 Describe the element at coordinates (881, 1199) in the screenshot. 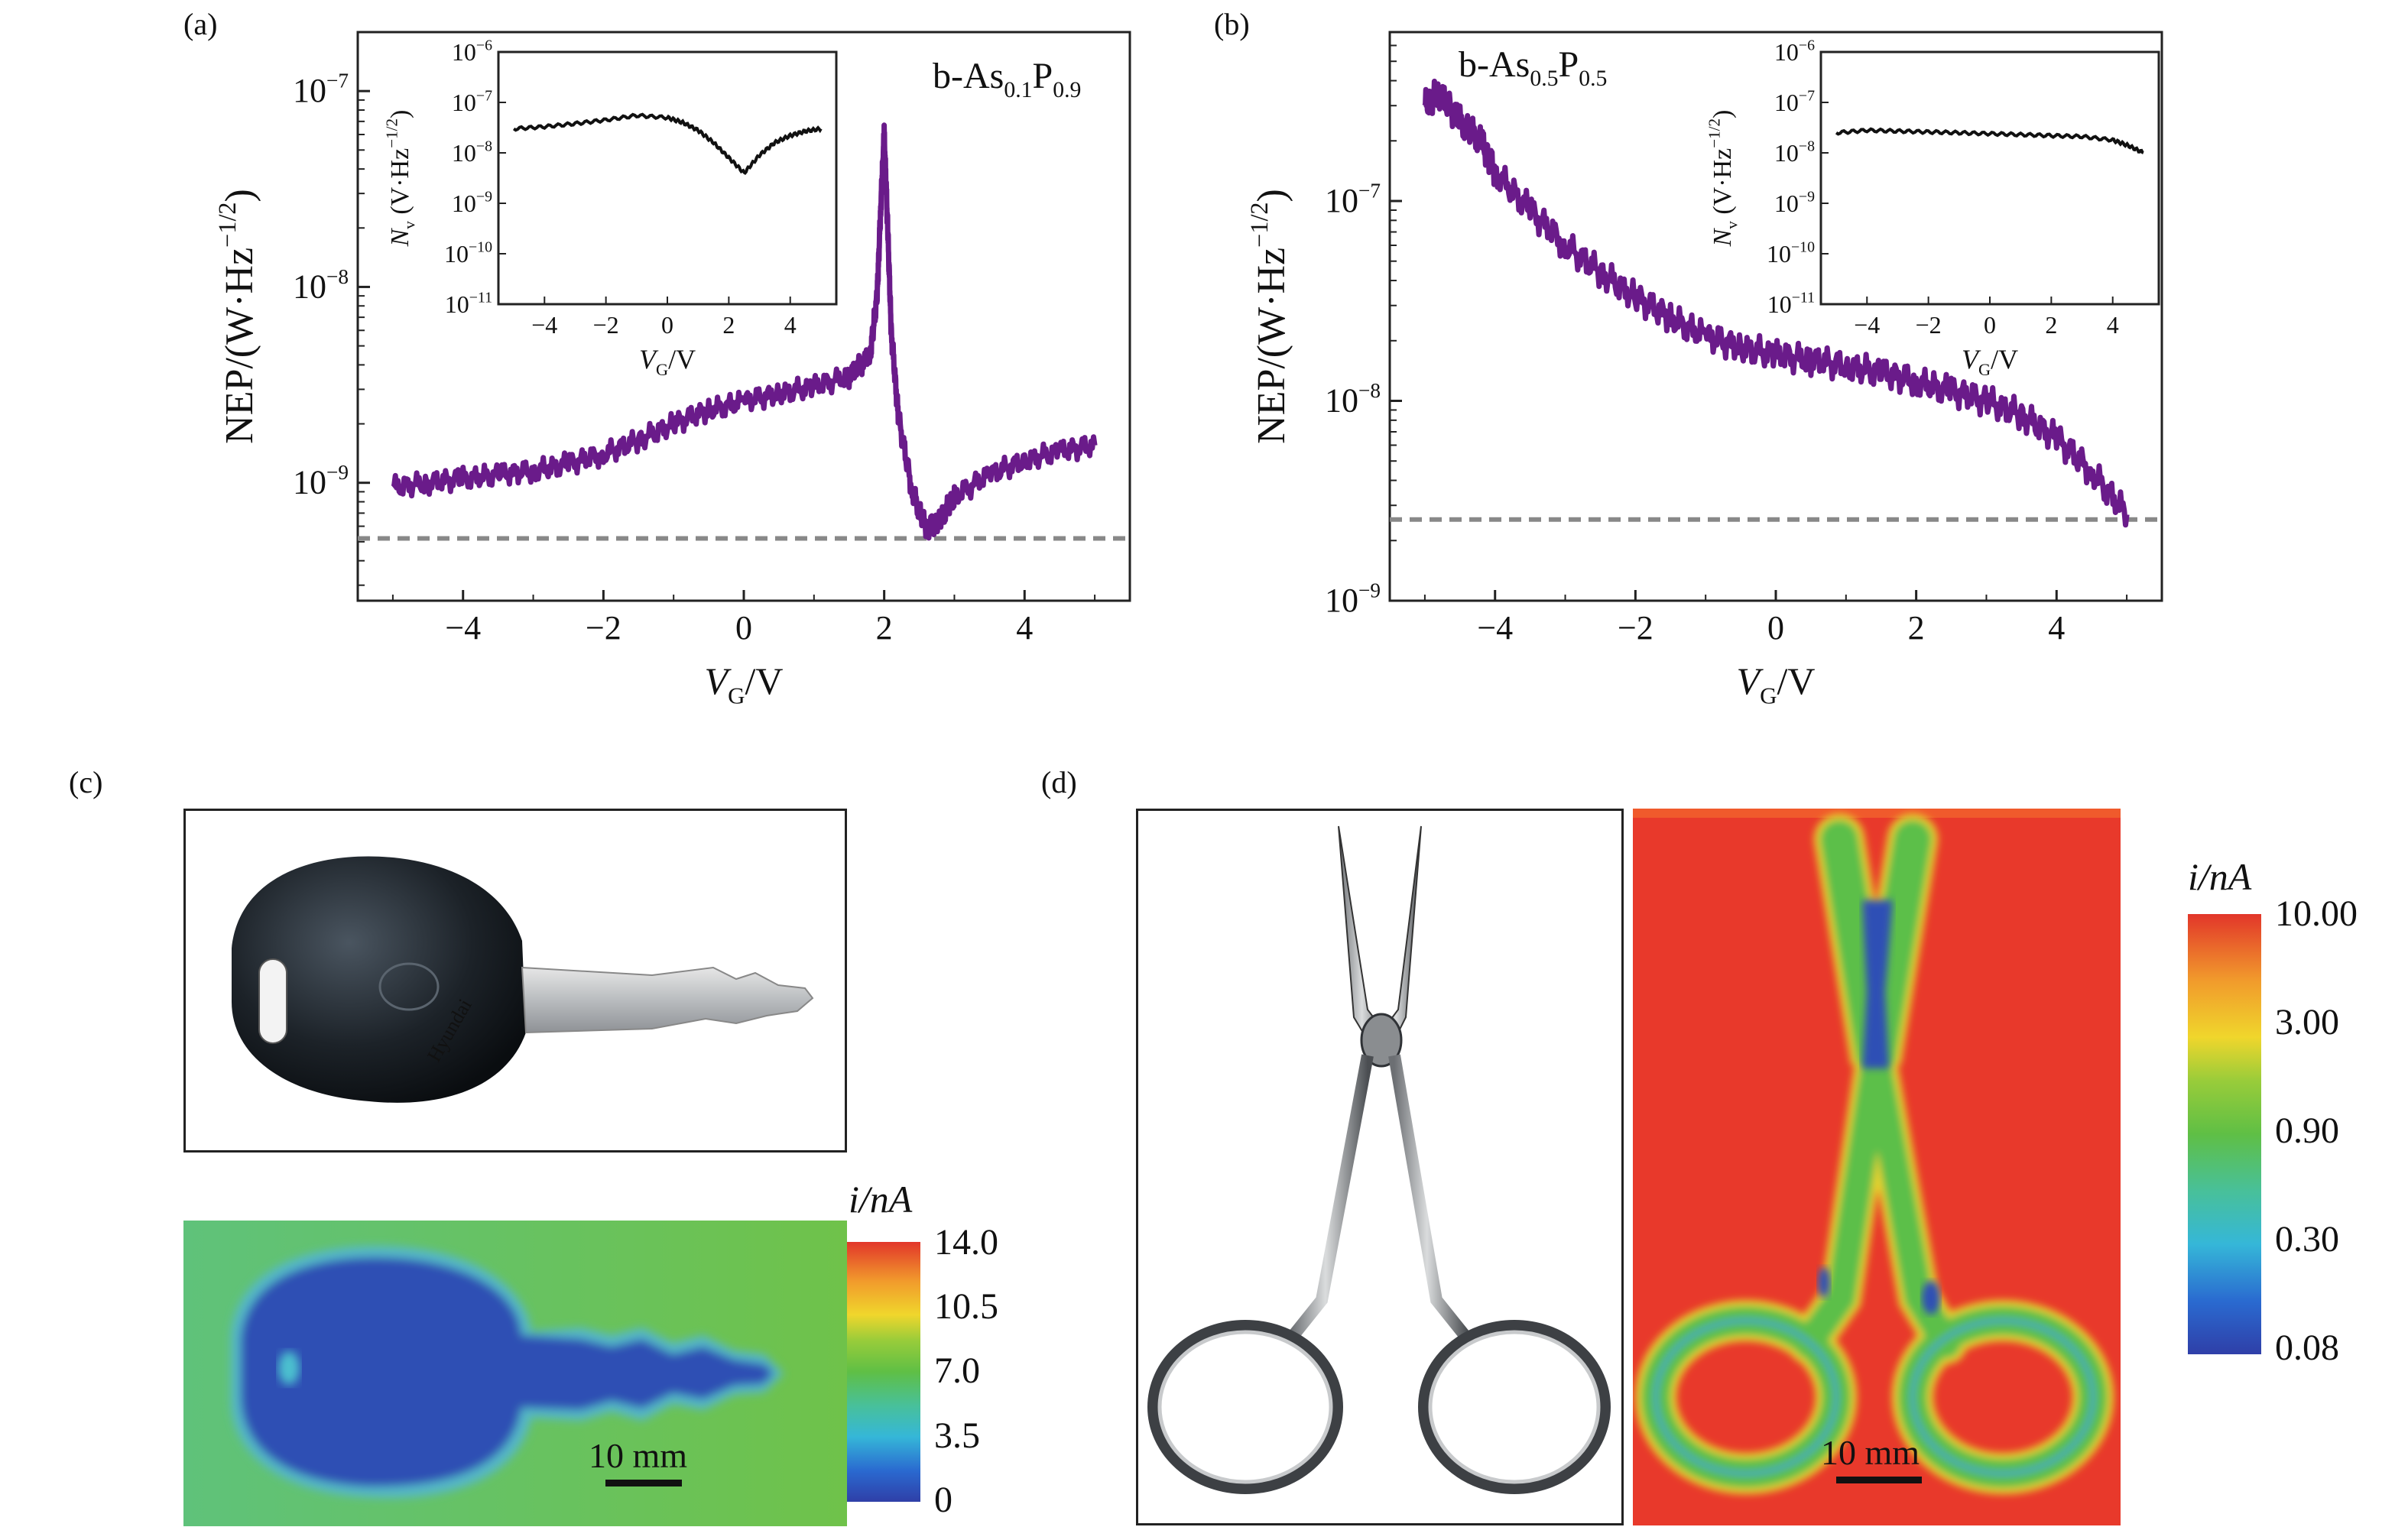

I see `colorbar-c-title: i/nA` at that location.